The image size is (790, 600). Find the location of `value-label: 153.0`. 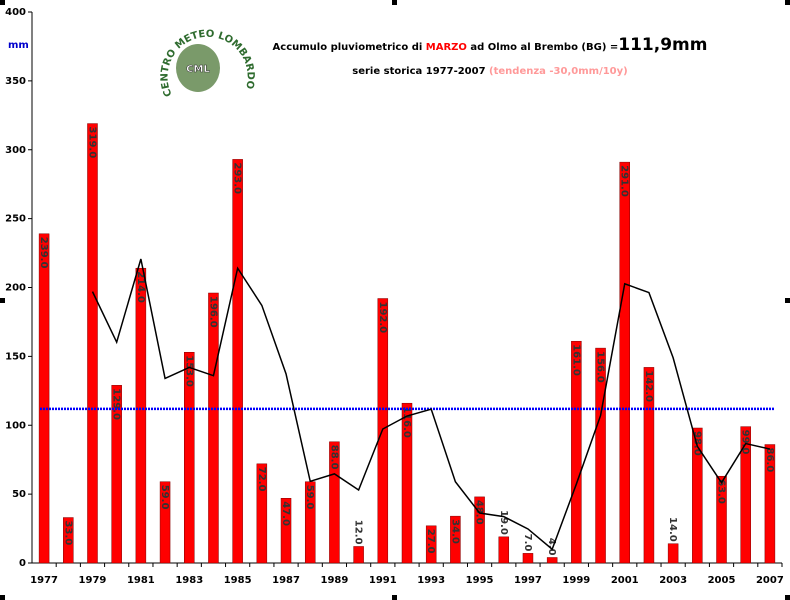

value-label: 153.0 is located at coordinates (188, 371).